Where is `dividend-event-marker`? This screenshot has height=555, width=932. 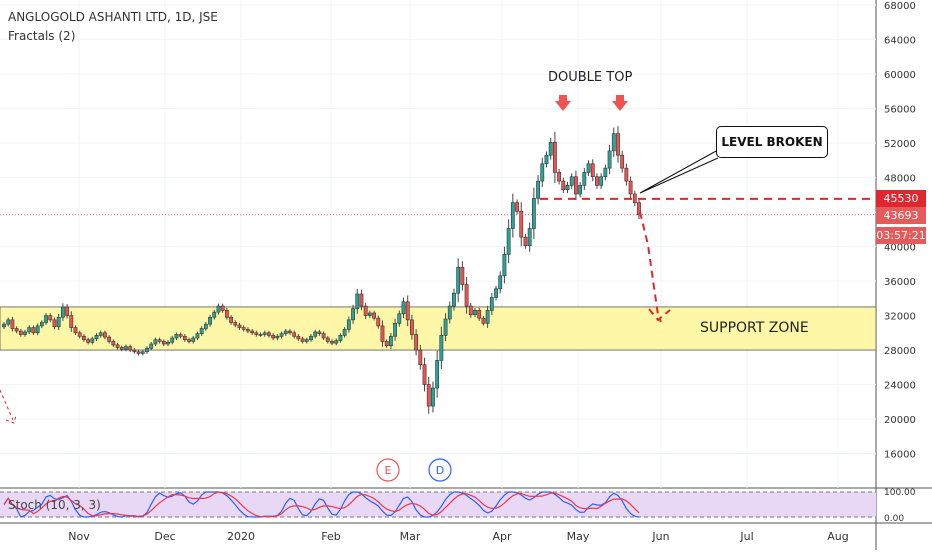 dividend-event-marker is located at coordinates (440, 470).